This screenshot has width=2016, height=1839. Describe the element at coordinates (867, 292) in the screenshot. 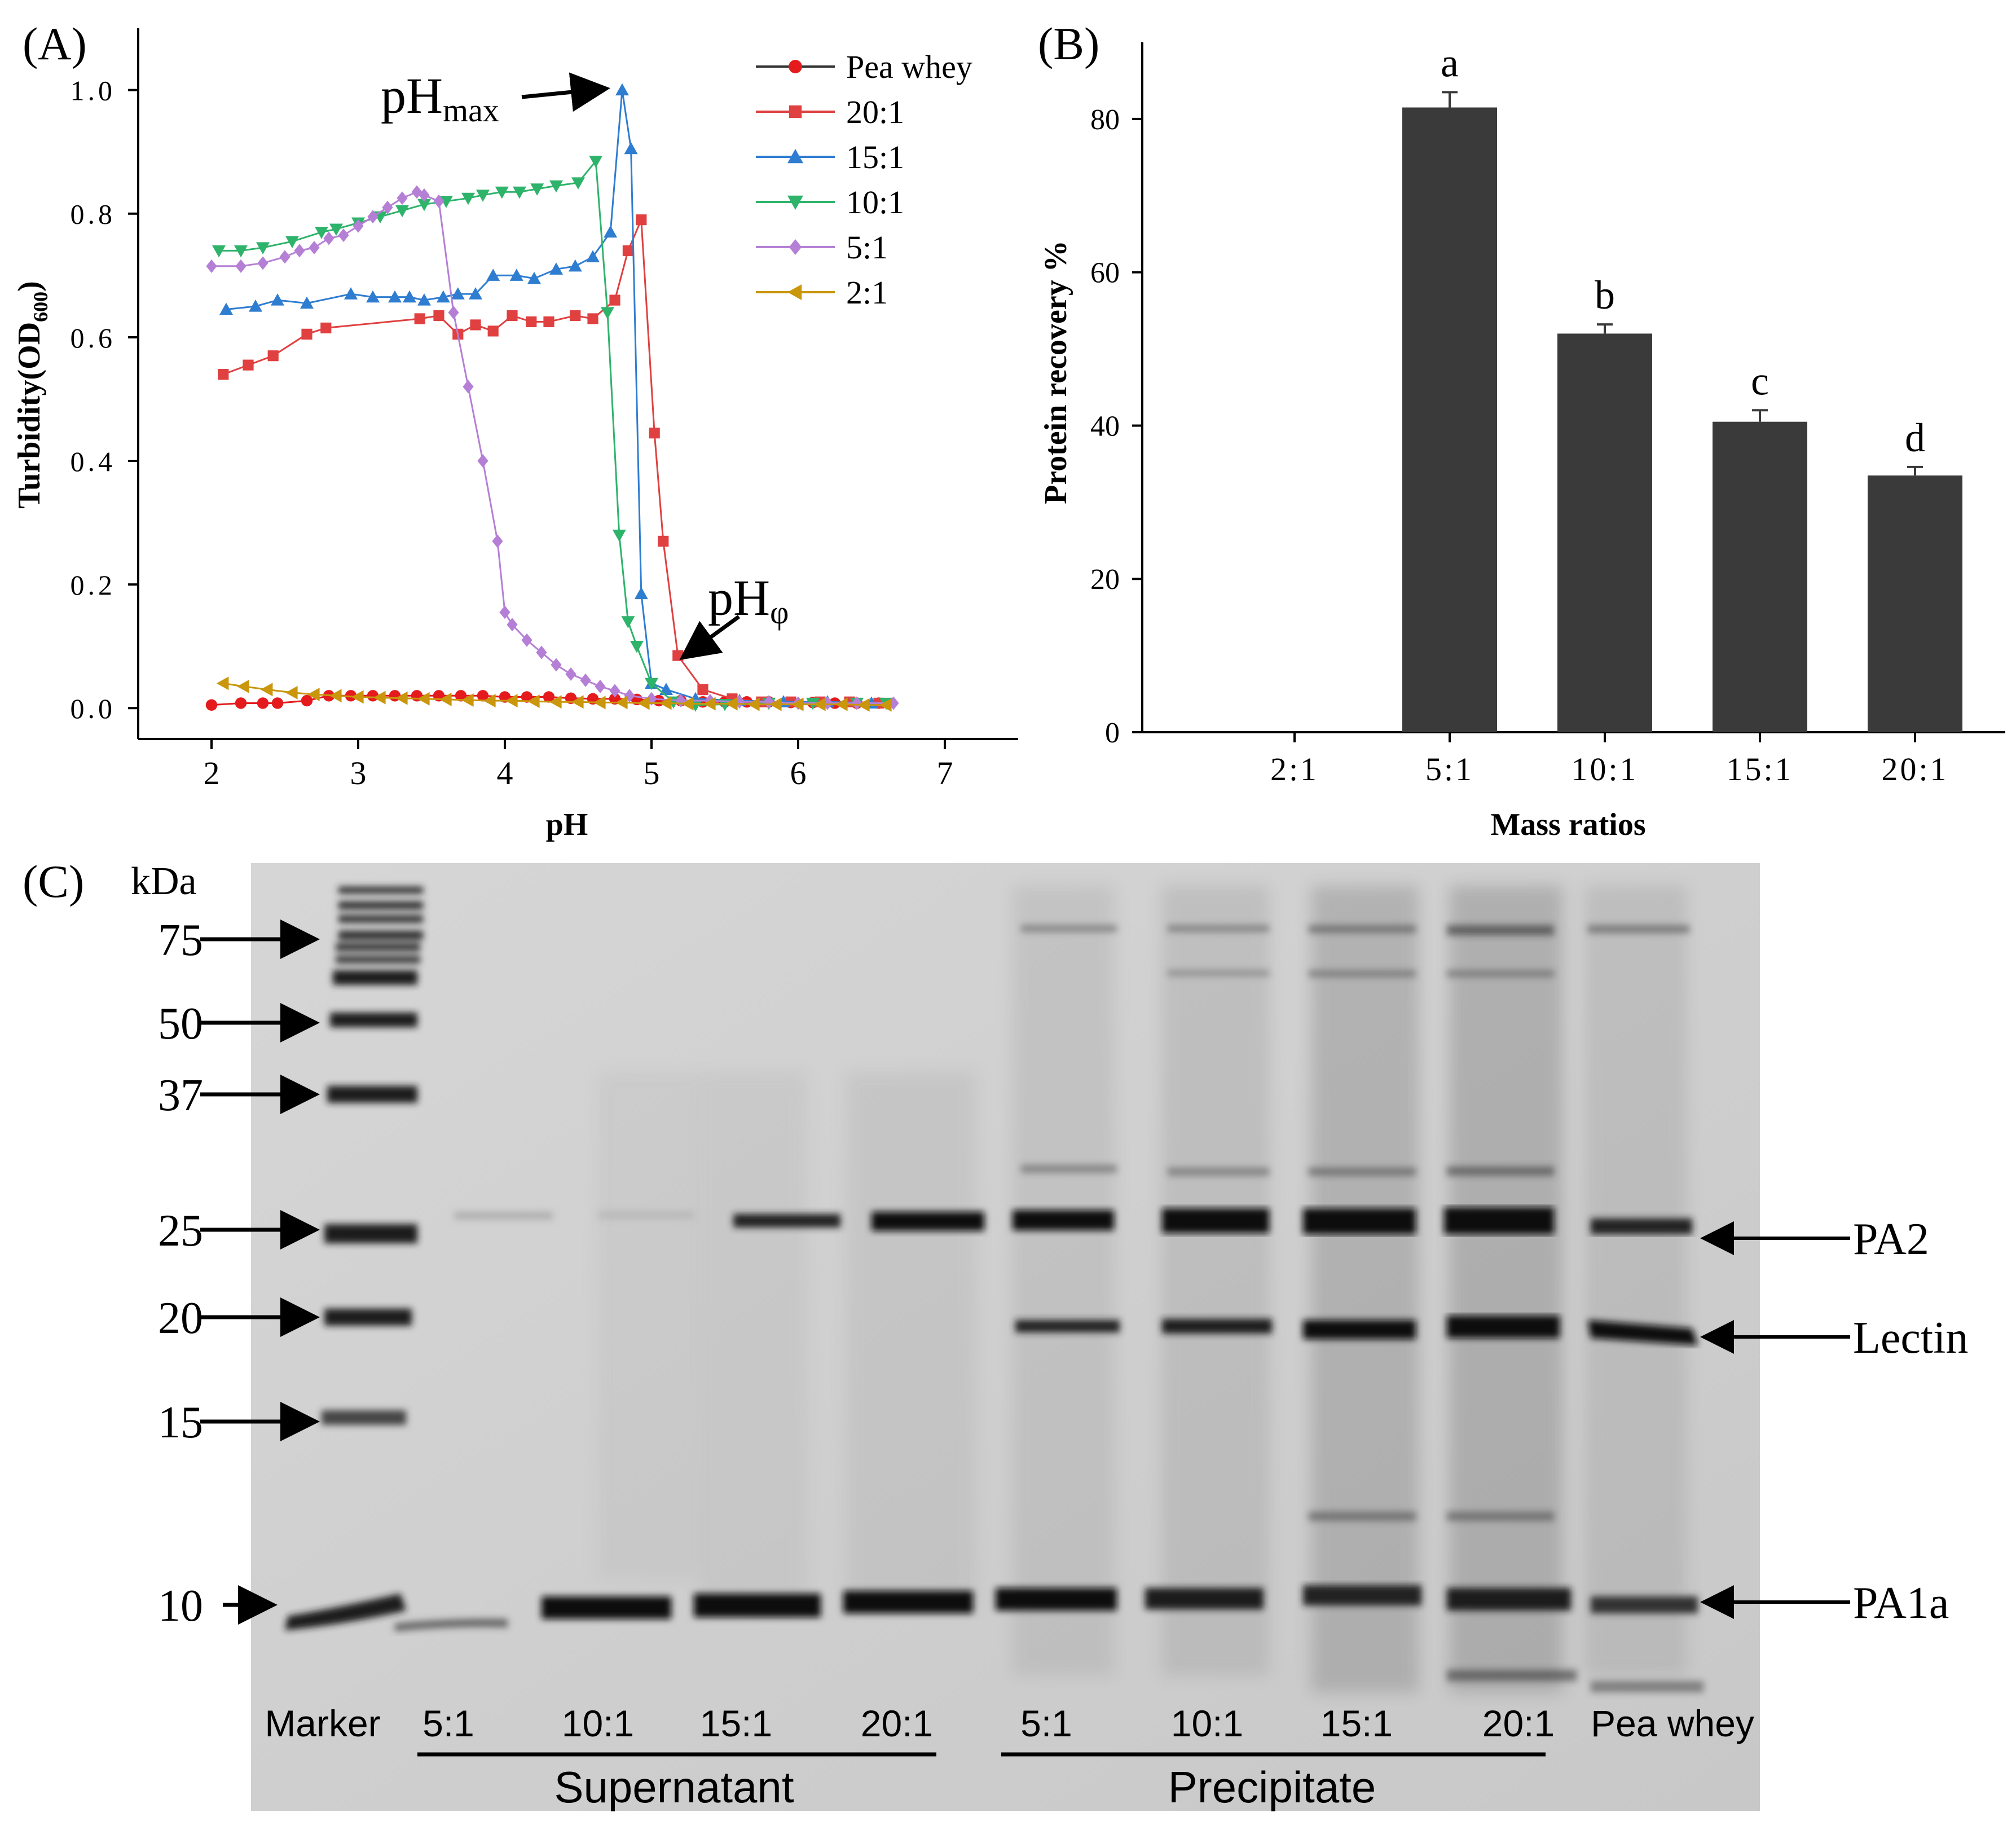

I see `legend-label: 2:1` at that location.